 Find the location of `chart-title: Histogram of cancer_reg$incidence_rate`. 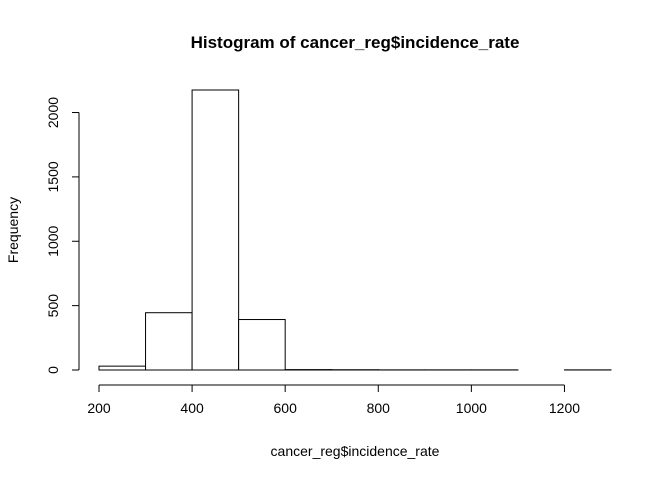

chart-title: Histogram of cancer_reg$incidence_rate is located at coordinates (355, 42).